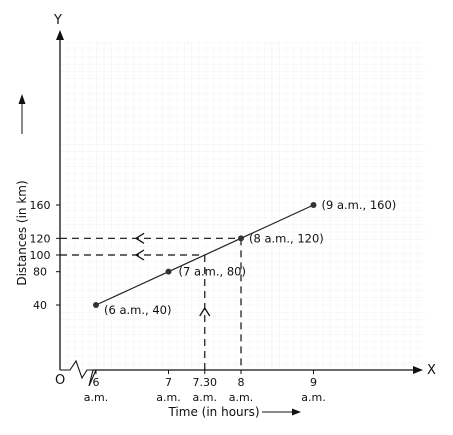  I want to click on x-axis-title: Time (in hours), so click(213, 412).